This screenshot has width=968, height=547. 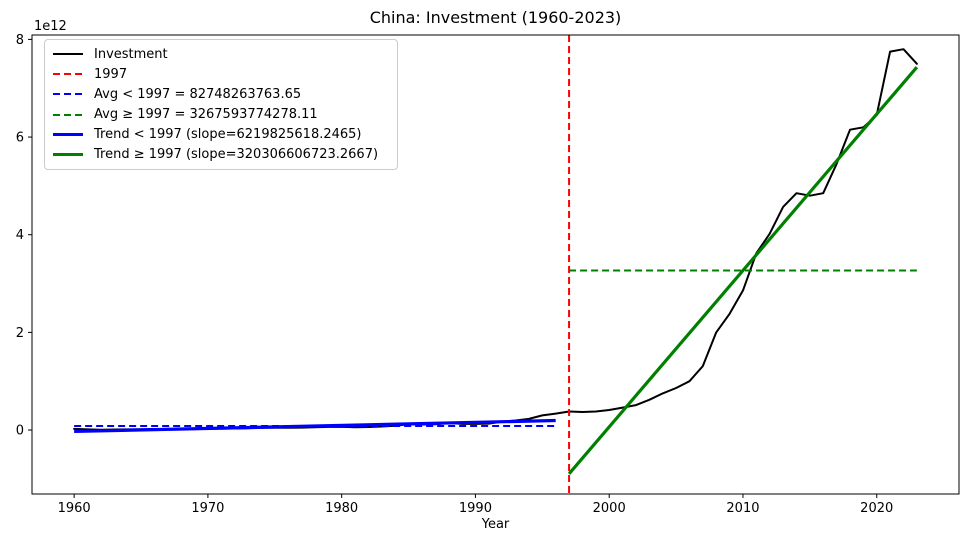 I want to click on legend-item-avg-pre-1997: Avg < 1997 = 82748263763.65, so click(x=221, y=94).